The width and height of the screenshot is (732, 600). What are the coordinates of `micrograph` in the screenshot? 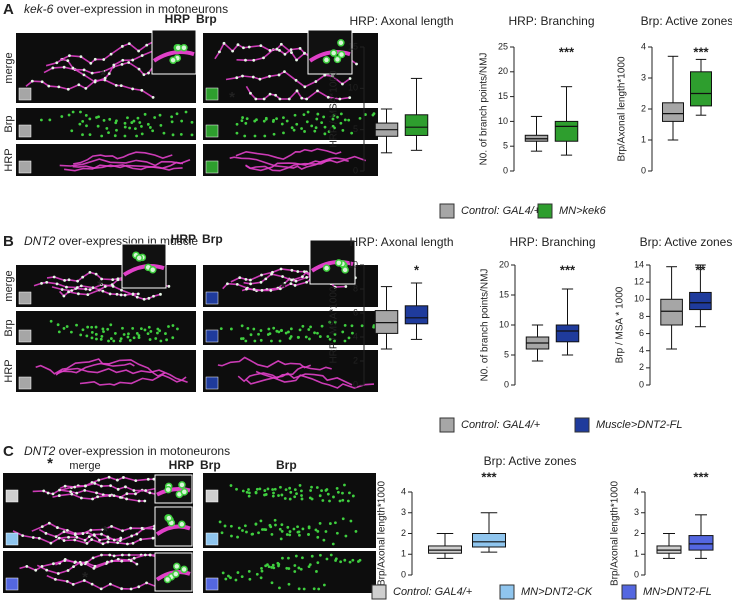 It's located at (106, 328).